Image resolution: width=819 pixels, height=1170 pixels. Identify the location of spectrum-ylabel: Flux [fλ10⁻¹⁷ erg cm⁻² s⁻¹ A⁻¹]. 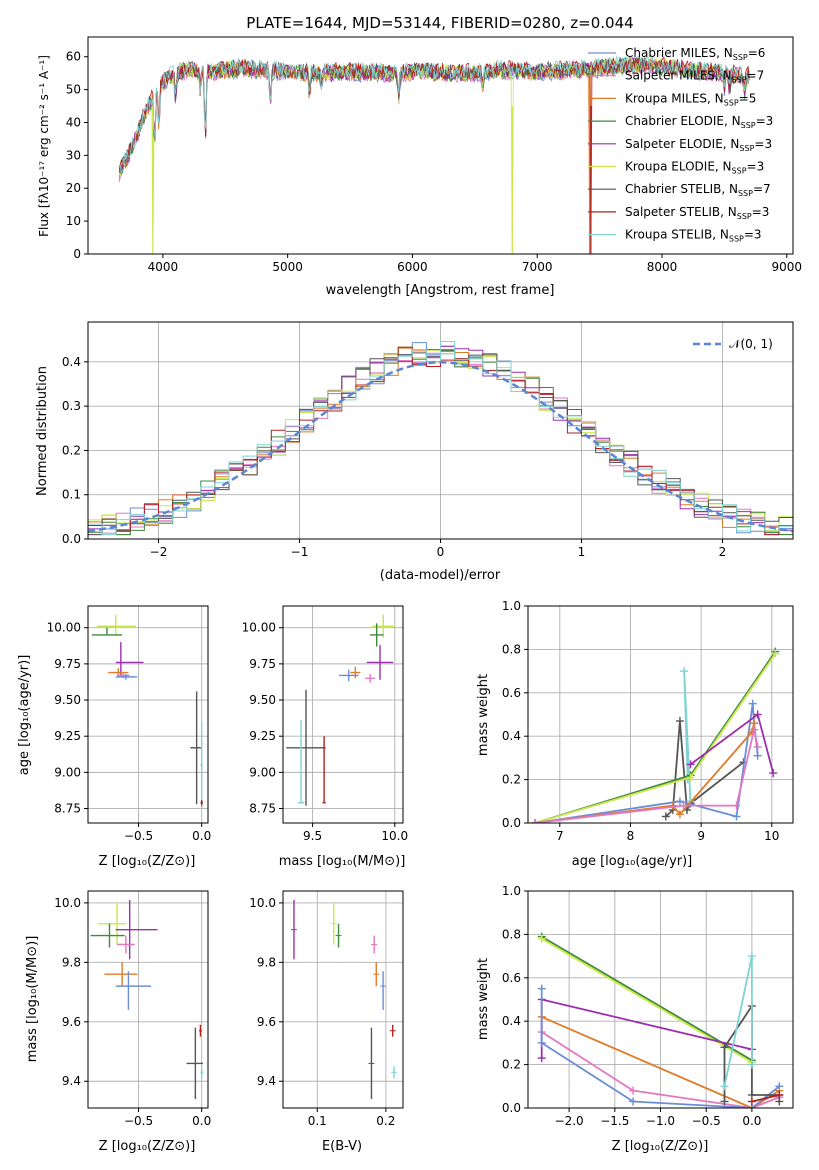
(44, 146).